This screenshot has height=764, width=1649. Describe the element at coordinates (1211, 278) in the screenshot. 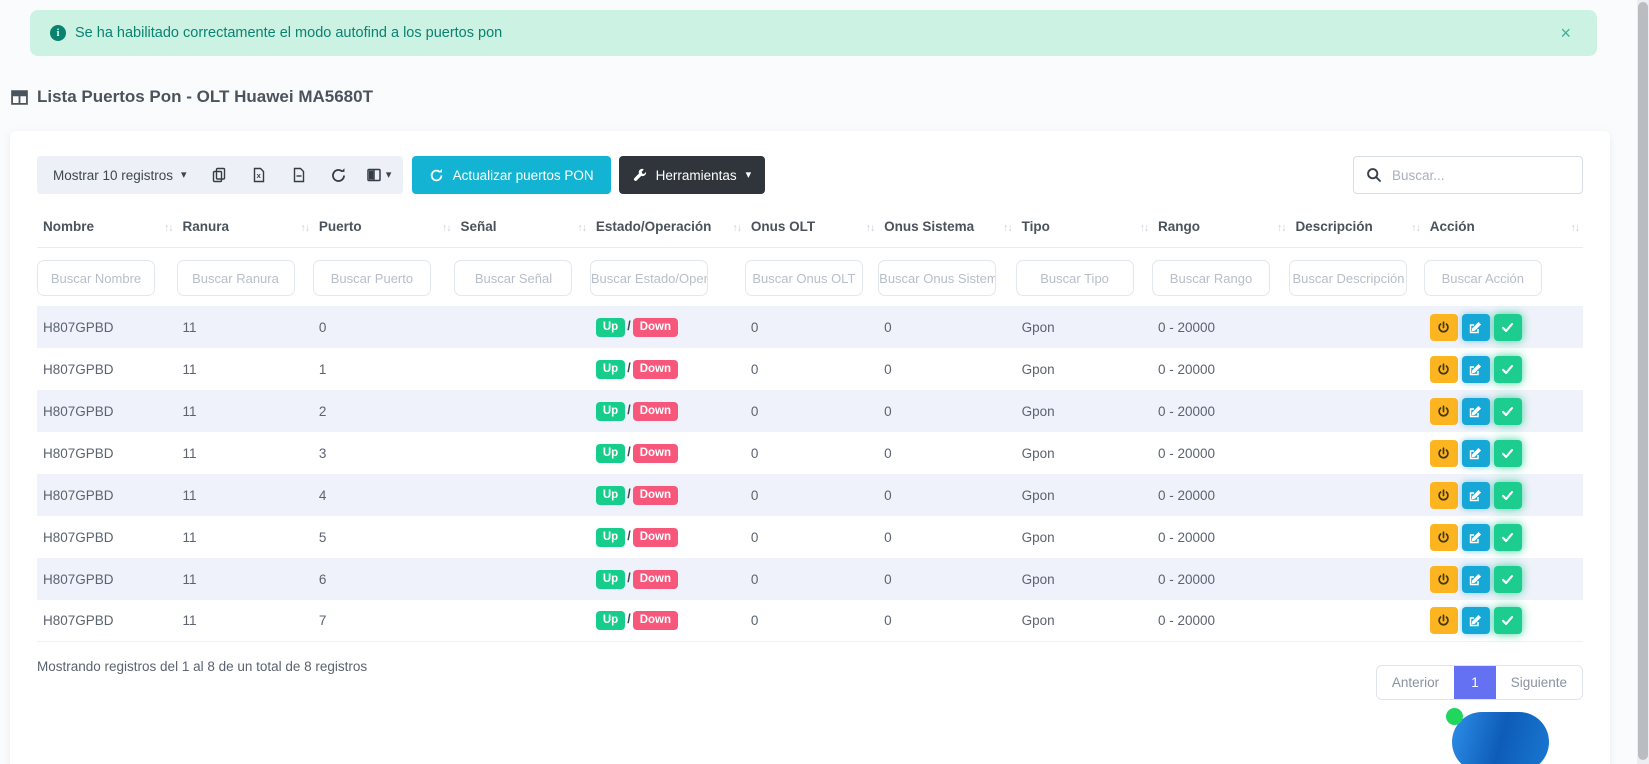

I see `filter-input-rango` at that location.